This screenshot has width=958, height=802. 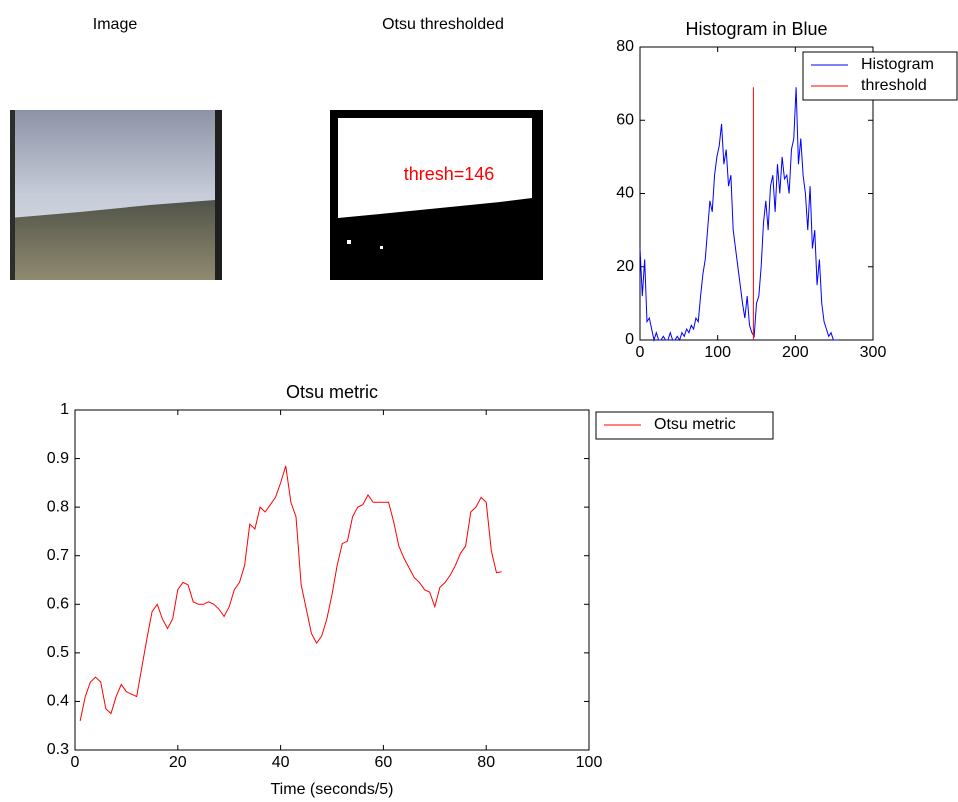 What do you see at coordinates (58, 701) in the screenshot?
I see `y-tick-label: 0.4` at bounding box center [58, 701].